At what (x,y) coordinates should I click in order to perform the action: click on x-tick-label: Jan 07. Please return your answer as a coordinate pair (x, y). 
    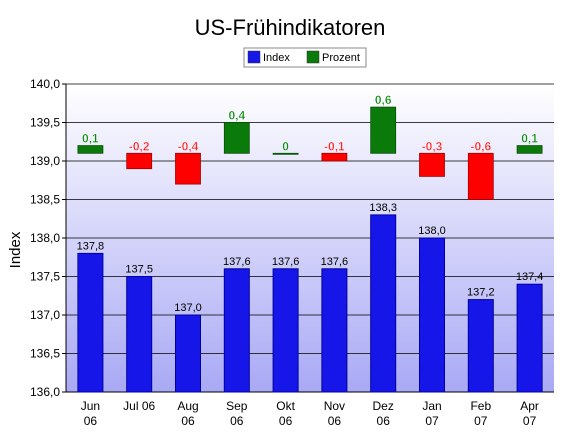
    Looking at the image, I should click on (431, 413).